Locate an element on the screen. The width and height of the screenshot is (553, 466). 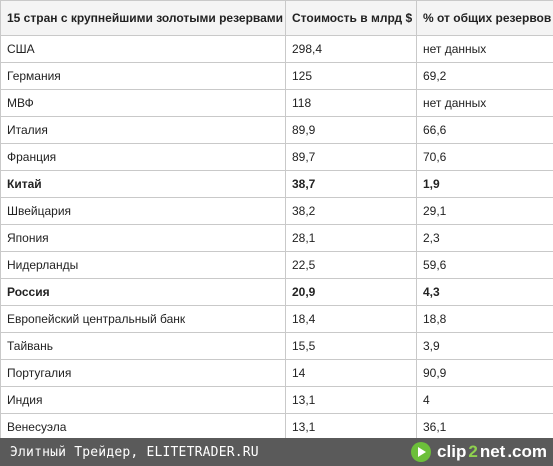
cell-percent: 2,3 is located at coordinates (484, 238).